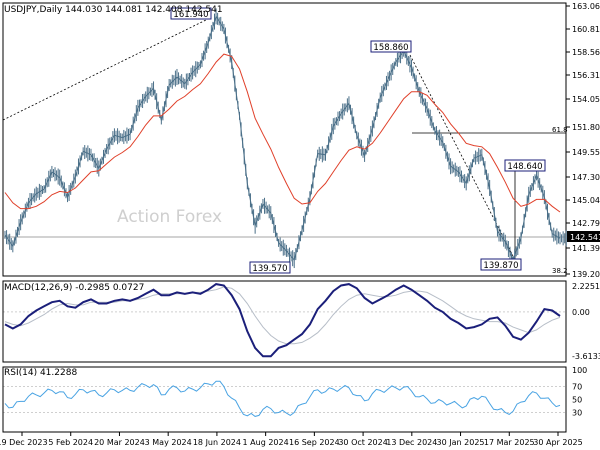  I want to click on y-tick-label: 139.205, so click(586, 274).